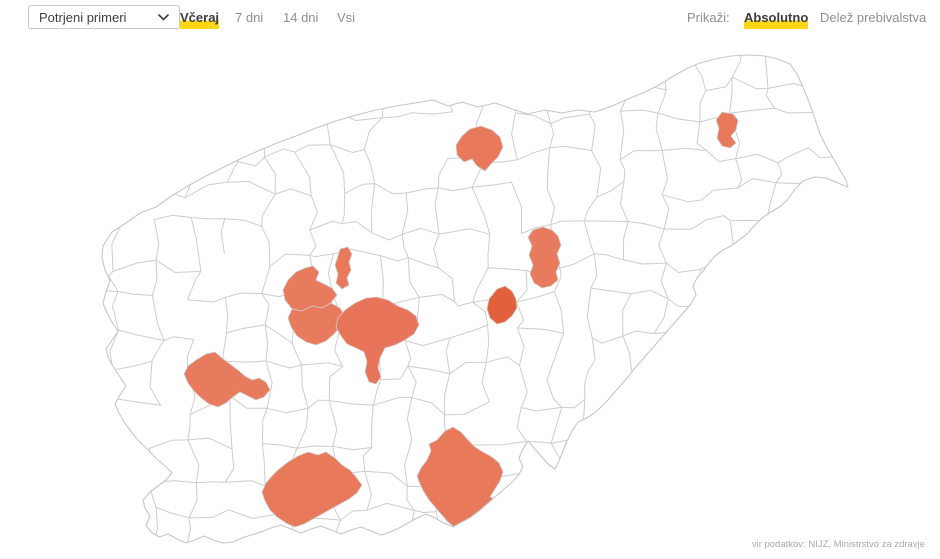  What do you see at coordinates (544, 257) in the screenshot?
I see `municipality-region-east-vertical` at bounding box center [544, 257].